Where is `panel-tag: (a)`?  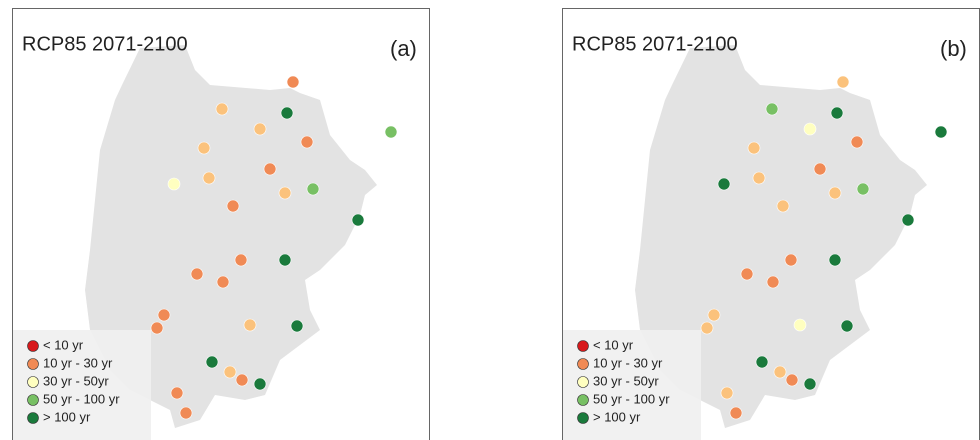
panel-tag: (a) is located at coordinates (403, 48).